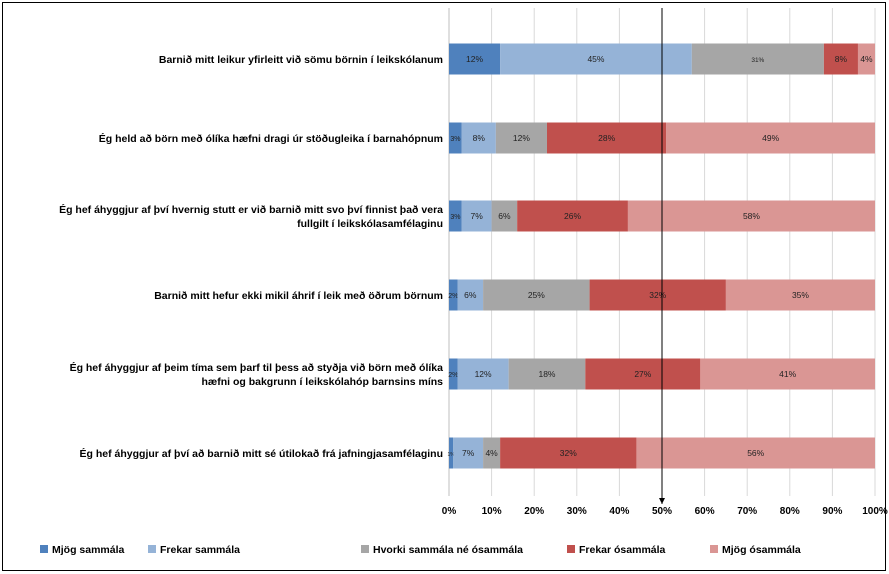  What do you see at coordinates (832, 511) in the screenshot?
I see `x-tick-label: 90%` at bounding box center [832, 511].